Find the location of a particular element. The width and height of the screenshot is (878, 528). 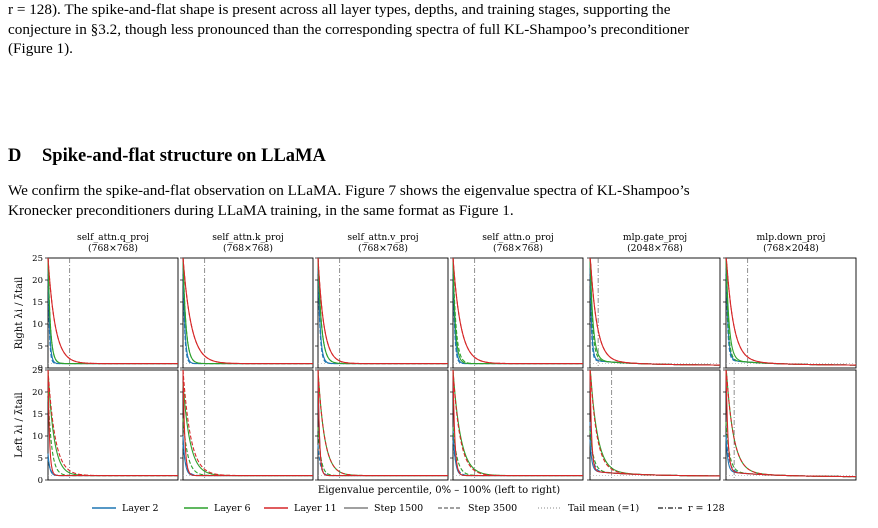

panel-frame-r1-c4 is located at coordinates (655, 425).